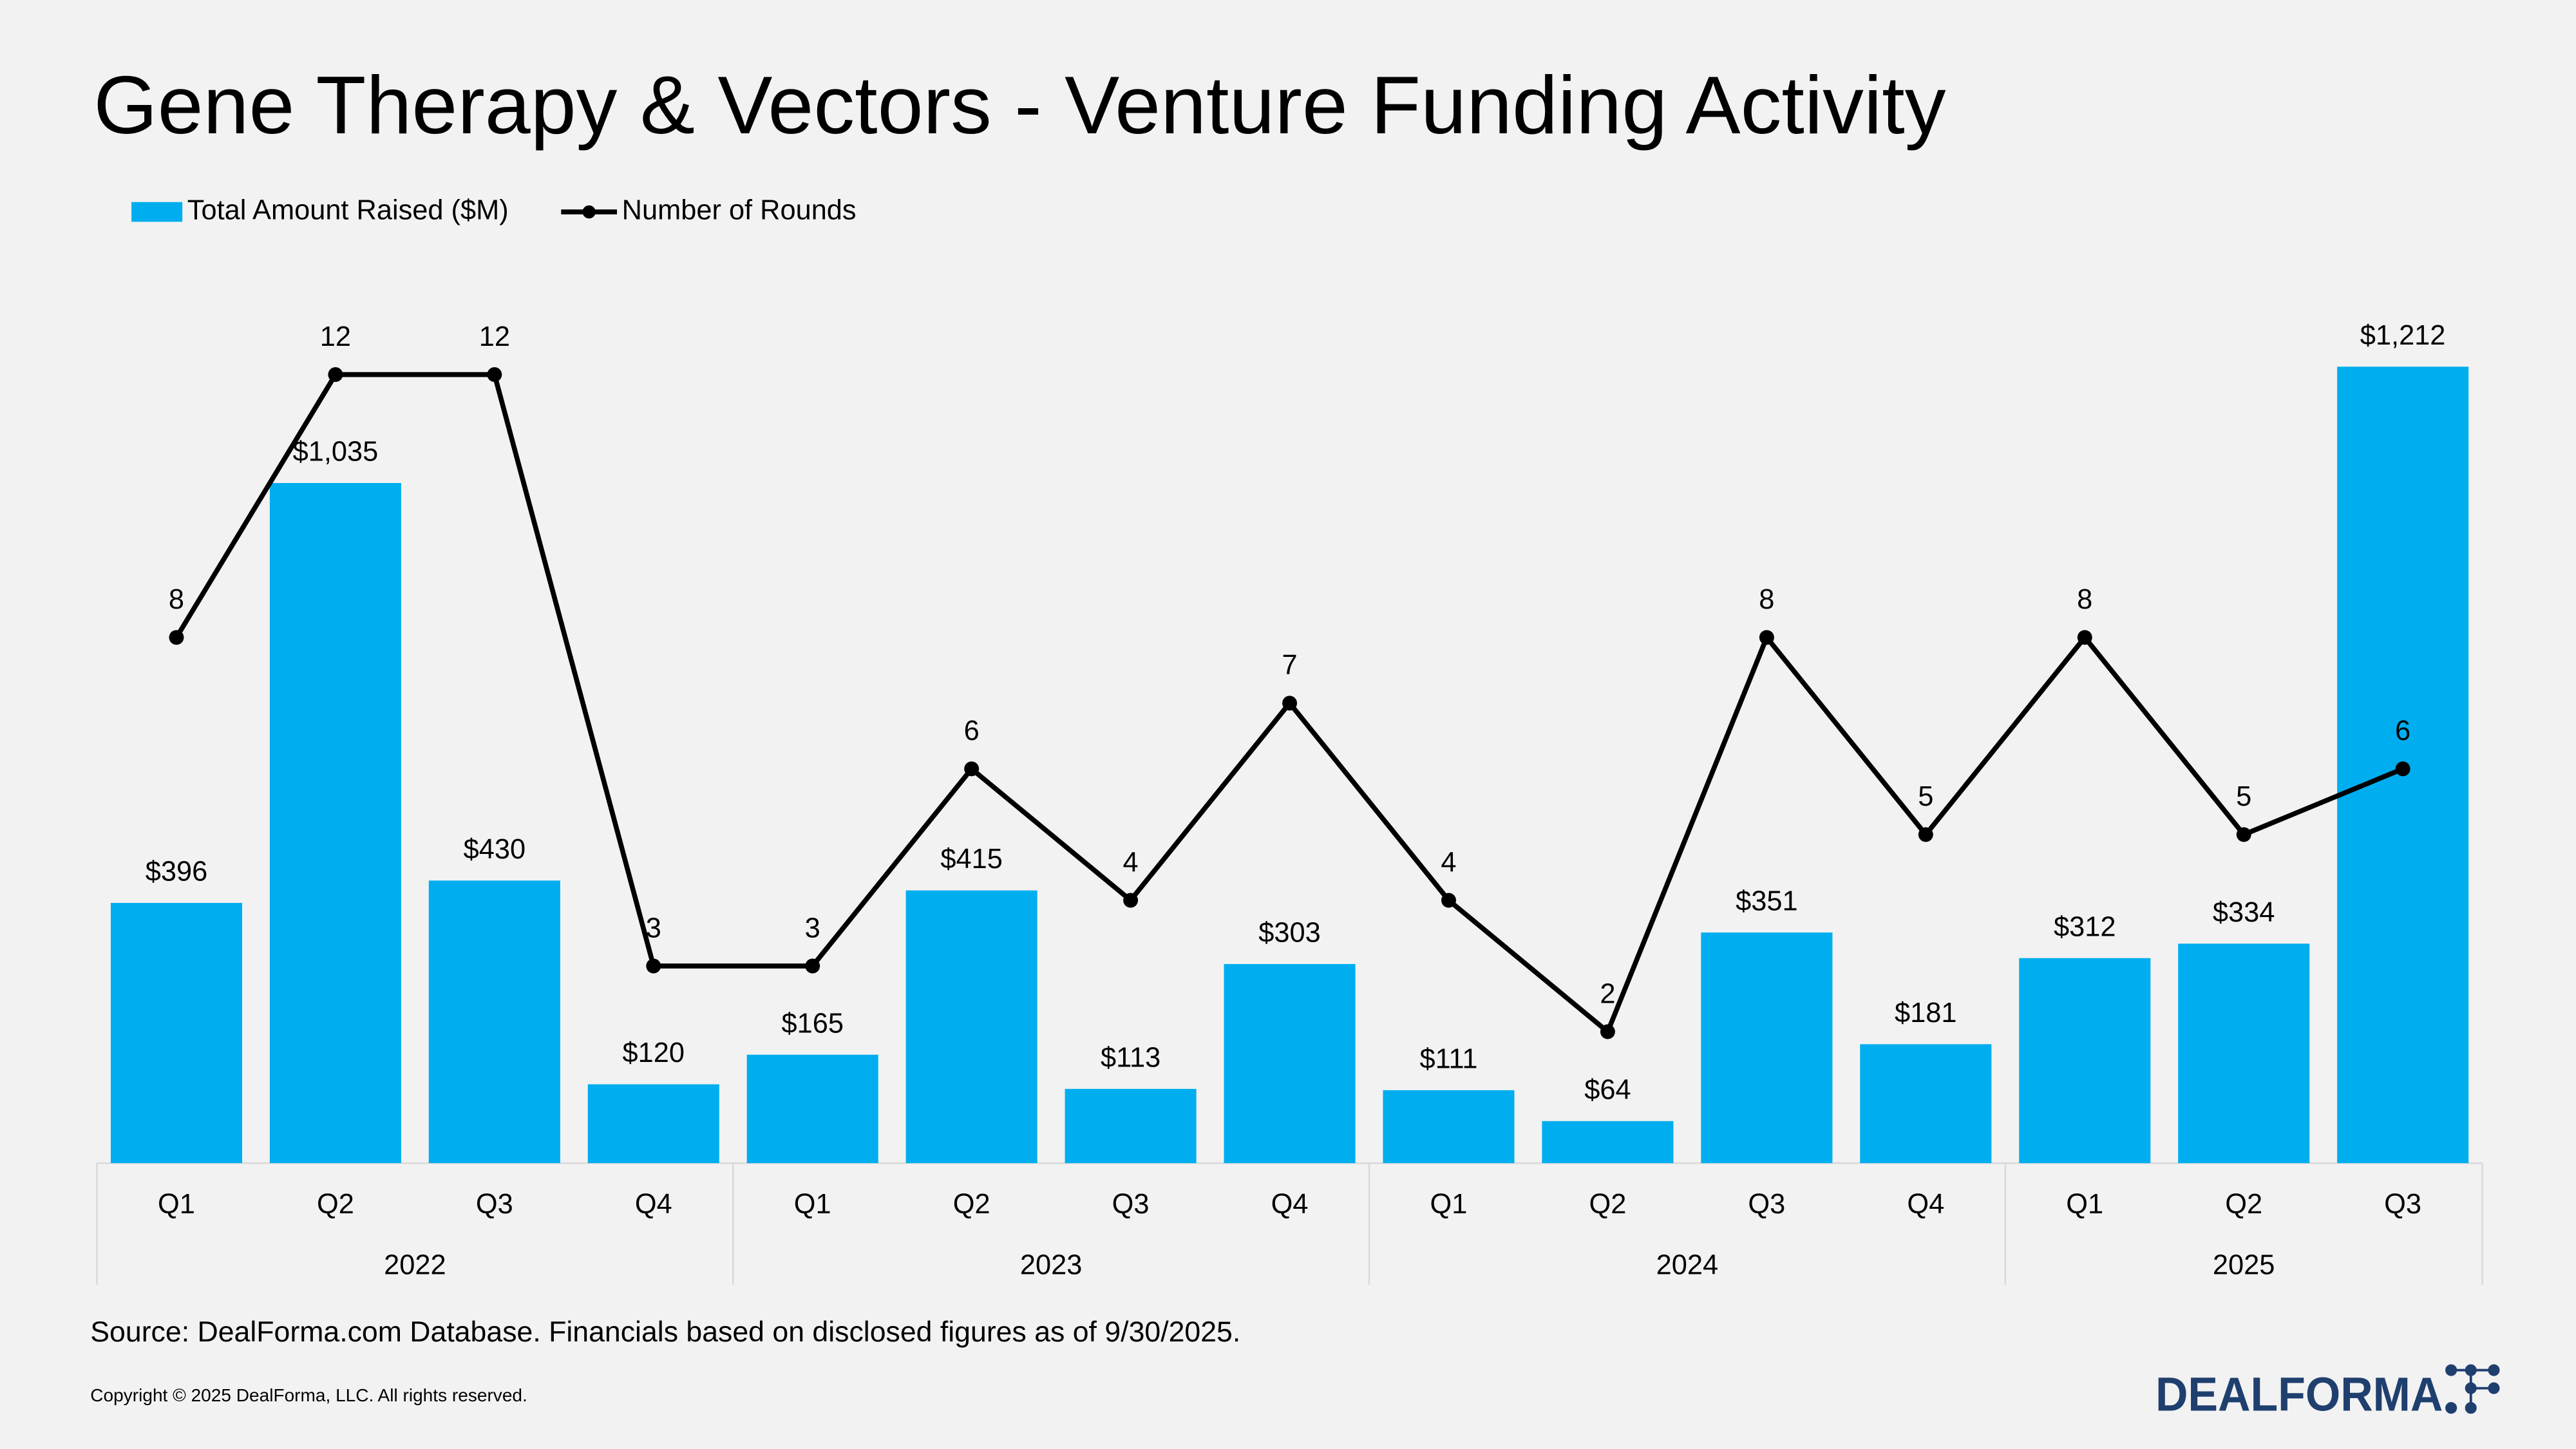  Describe the element at coordinates (176, 872) in the screenshot. I see `bar-value-label: $396` at that location.